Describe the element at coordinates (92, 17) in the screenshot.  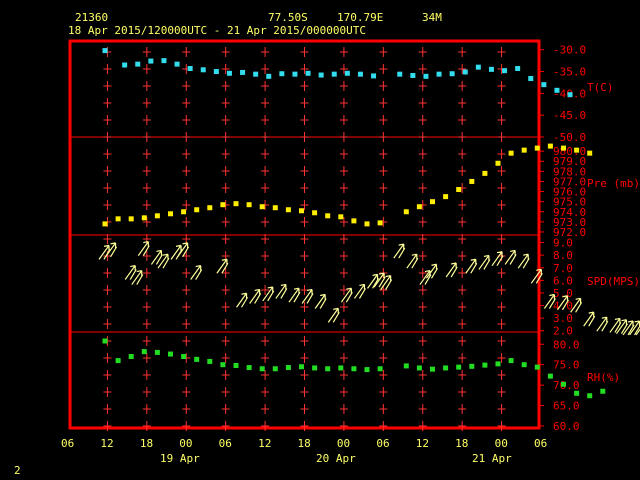
I see `station-id: 21360` at that location.